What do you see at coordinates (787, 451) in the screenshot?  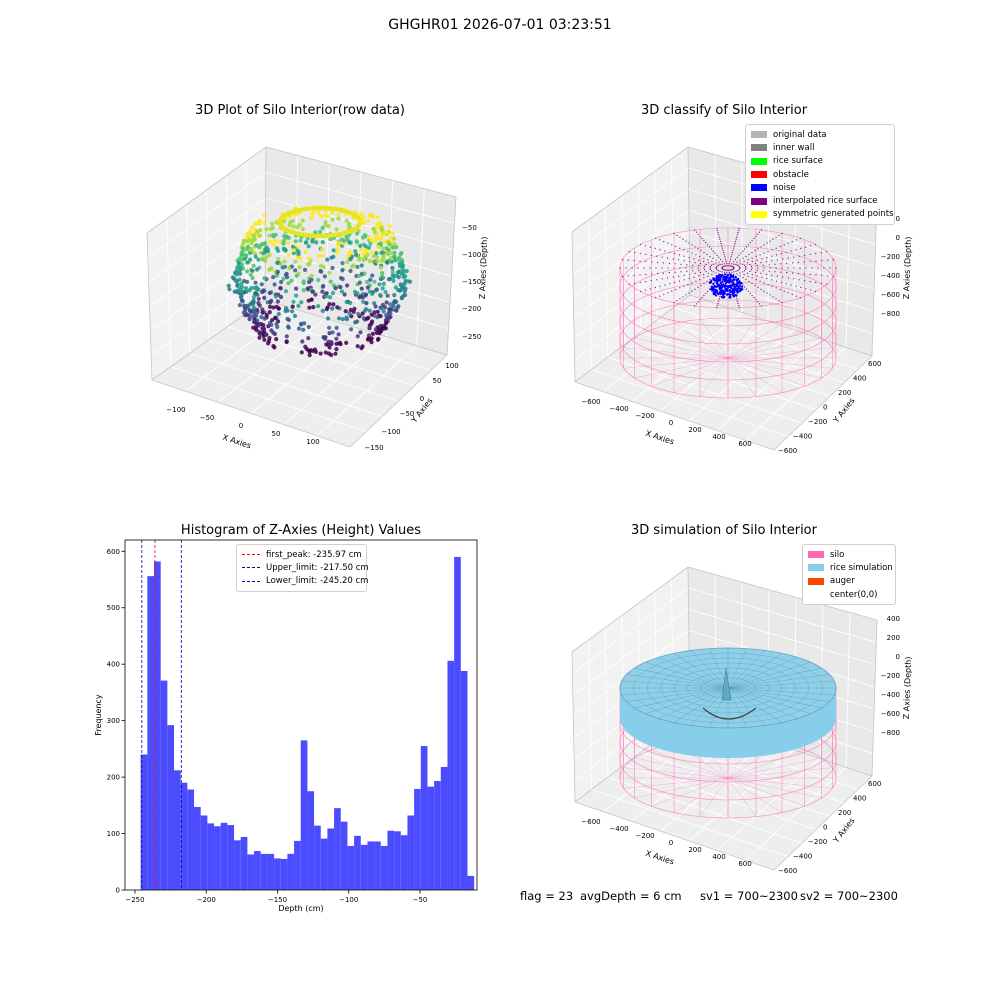 I see `p2-y-tick-label: −600` at bounding box center [787, 451].